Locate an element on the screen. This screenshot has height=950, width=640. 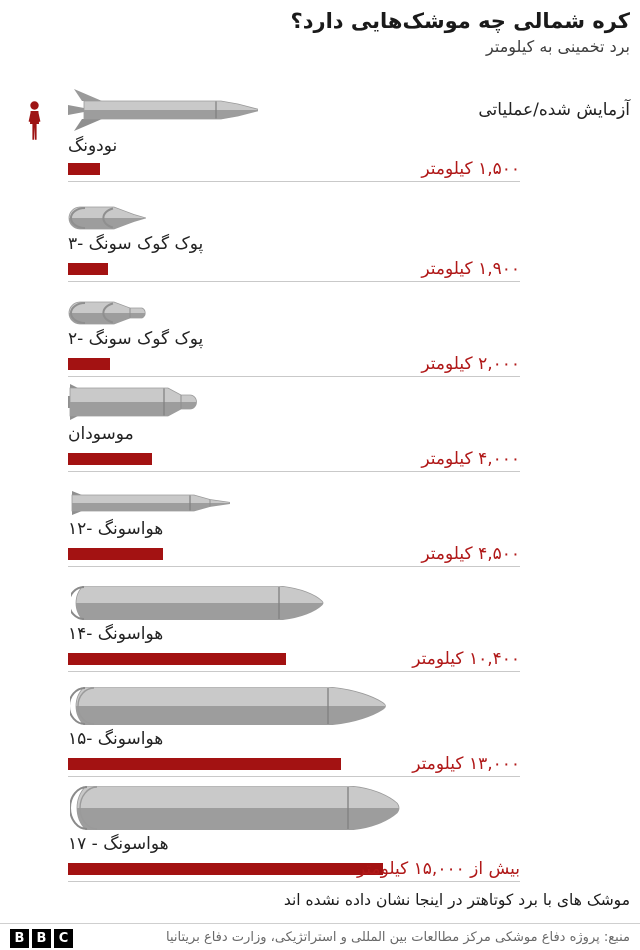
missile-hwasong15-icon is located at coordinates (228, 706).